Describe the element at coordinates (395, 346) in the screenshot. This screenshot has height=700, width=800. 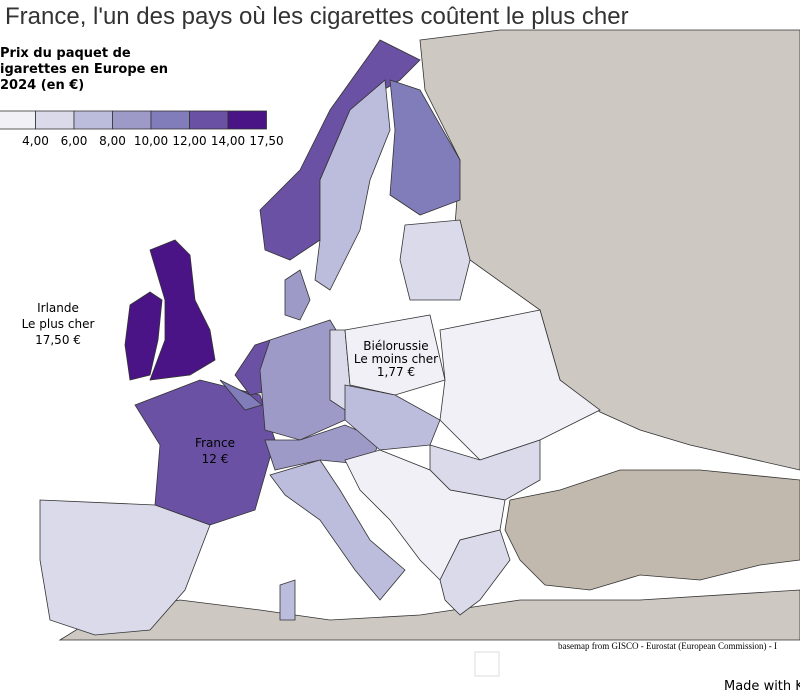
I see `annotation: Biélorussie` at that location.